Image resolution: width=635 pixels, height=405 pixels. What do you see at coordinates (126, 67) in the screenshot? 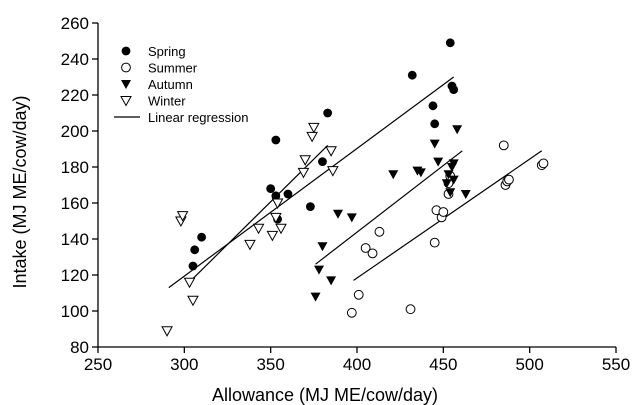
I see `legend-marker-summer` at bounding box center [126, 67].